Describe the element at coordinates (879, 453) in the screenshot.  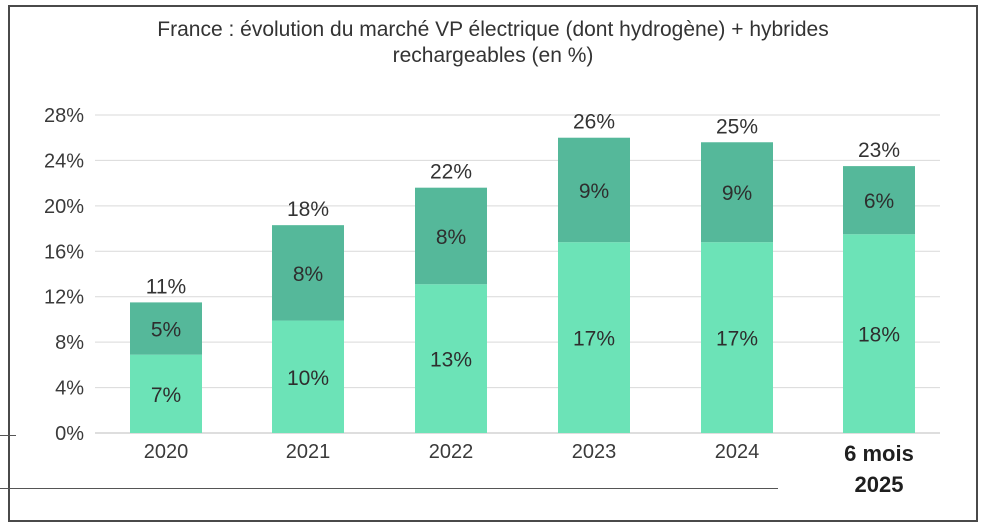
I see `x-tick-label: 6 mois` at that location.